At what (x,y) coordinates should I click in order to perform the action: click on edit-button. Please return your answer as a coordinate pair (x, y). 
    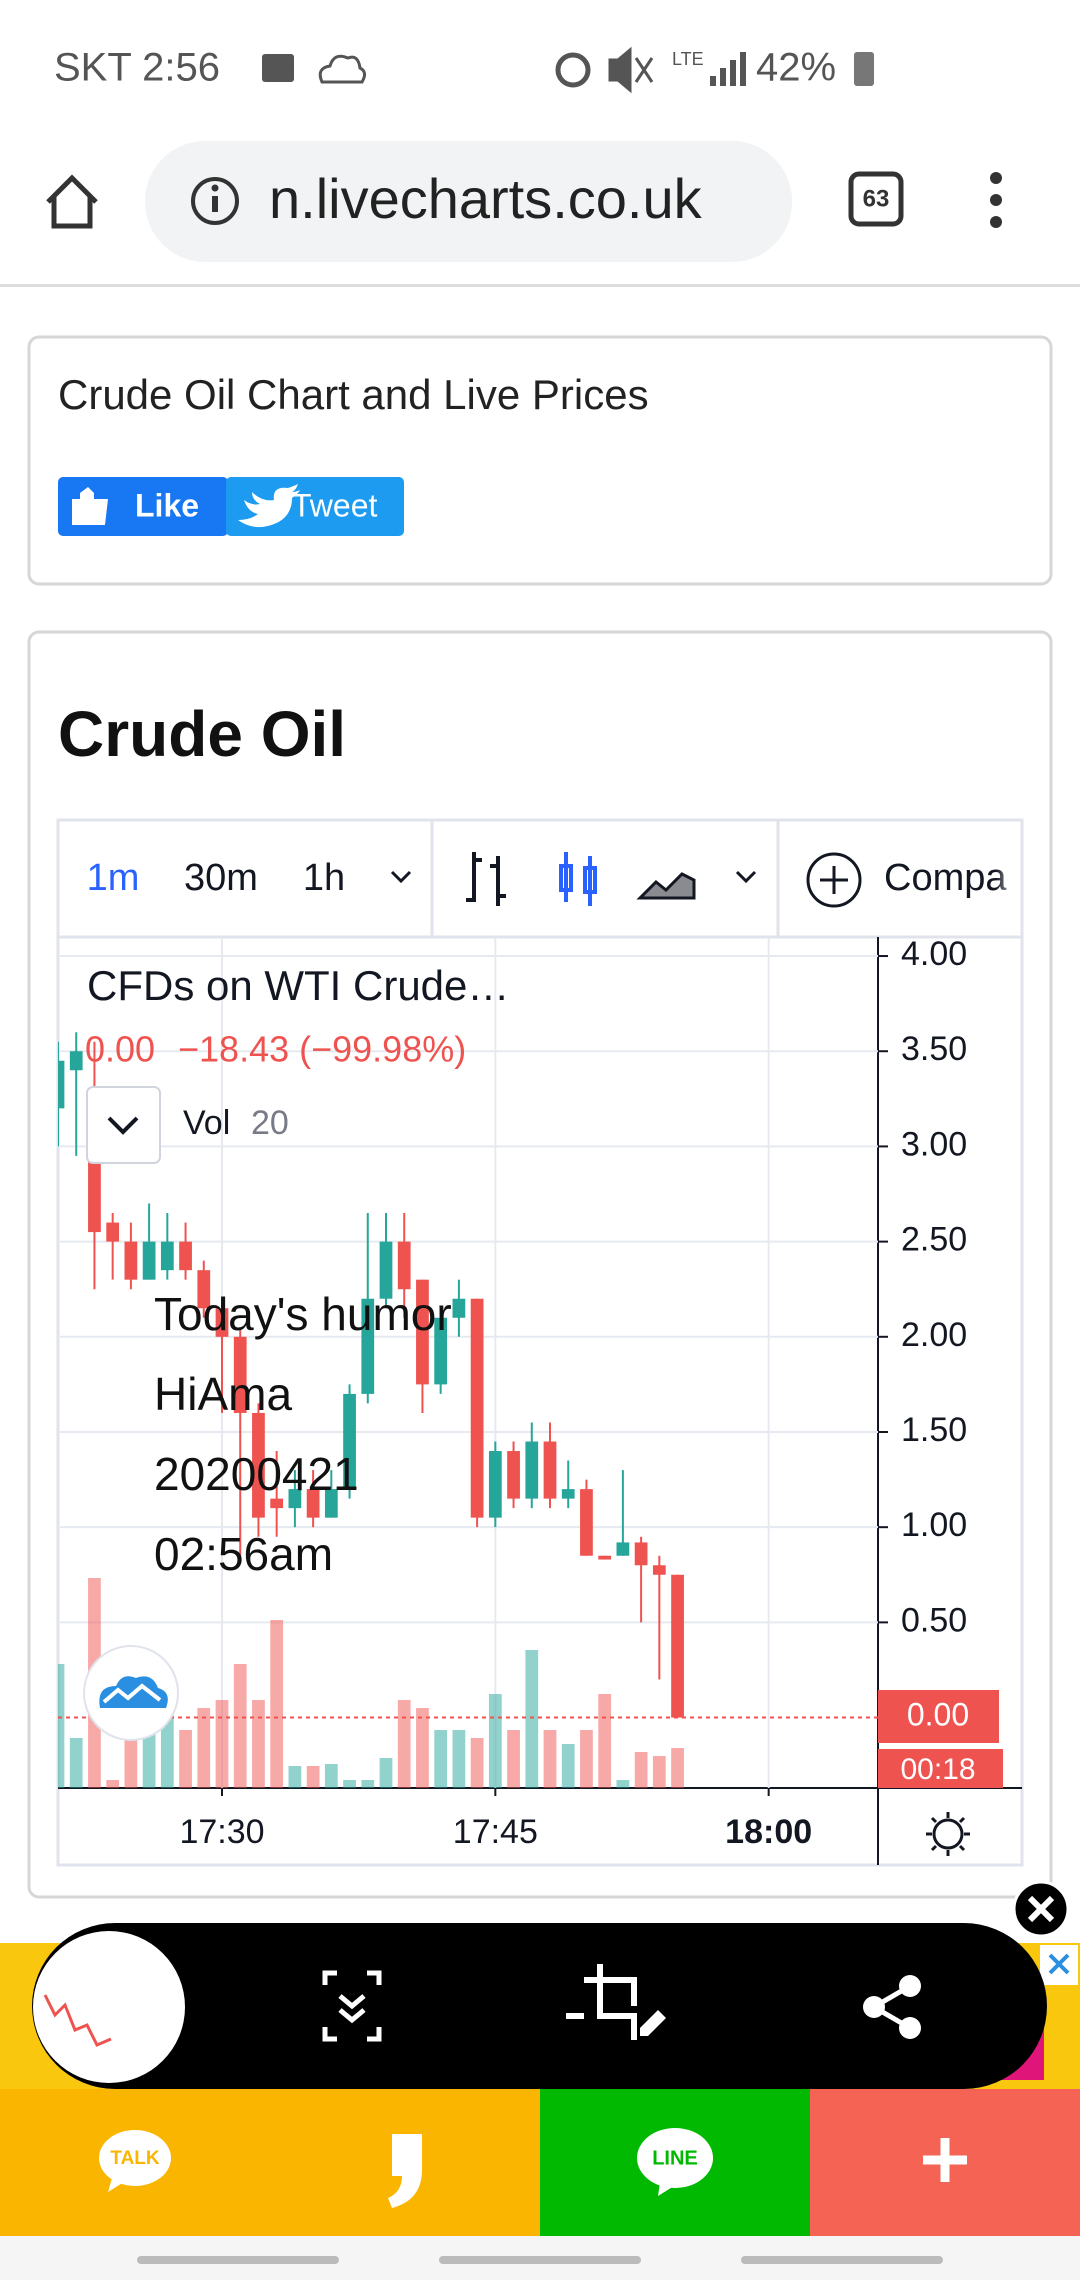
    Looking at the image, I should click on (601, 2002).